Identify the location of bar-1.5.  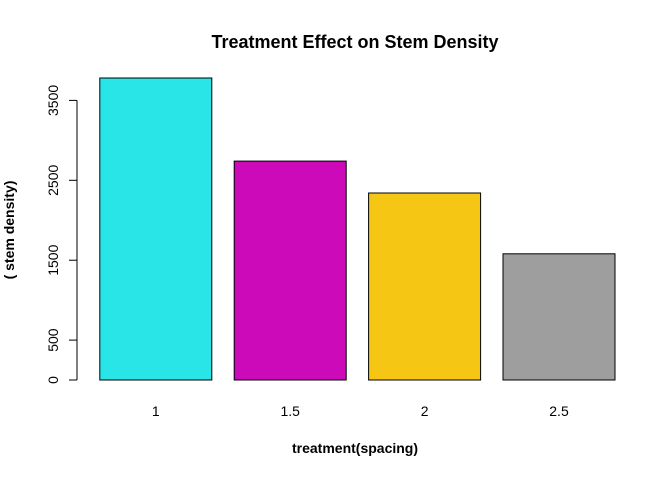
(290, 270).